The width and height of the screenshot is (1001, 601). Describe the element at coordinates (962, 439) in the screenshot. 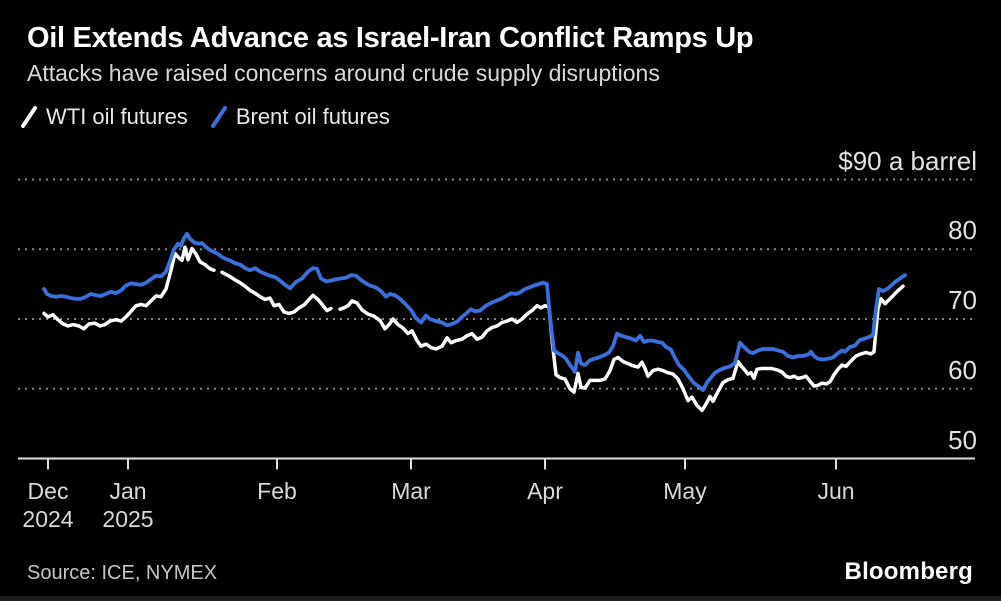

I see `y-axis-label-50: 50` at that location.